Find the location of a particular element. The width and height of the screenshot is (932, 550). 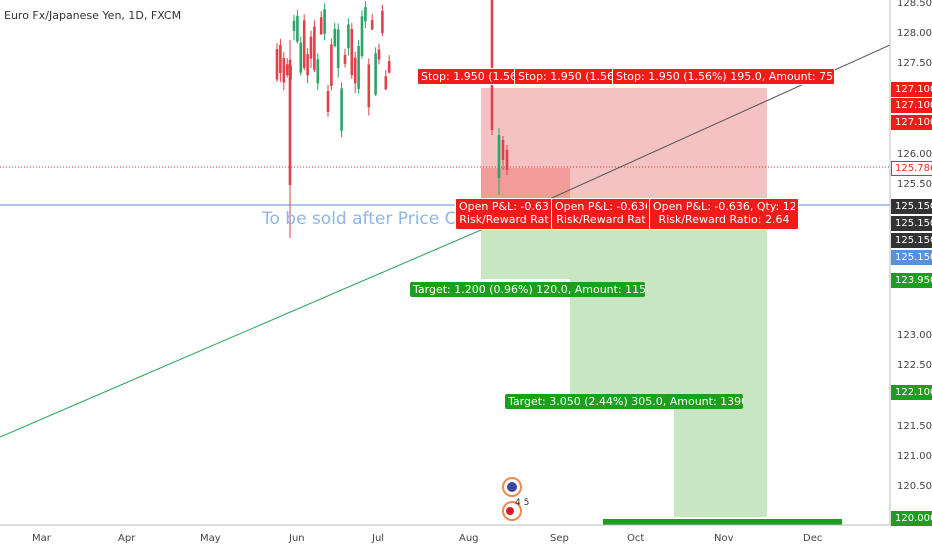

month-label: Oct is located at coordinates (636, 538).